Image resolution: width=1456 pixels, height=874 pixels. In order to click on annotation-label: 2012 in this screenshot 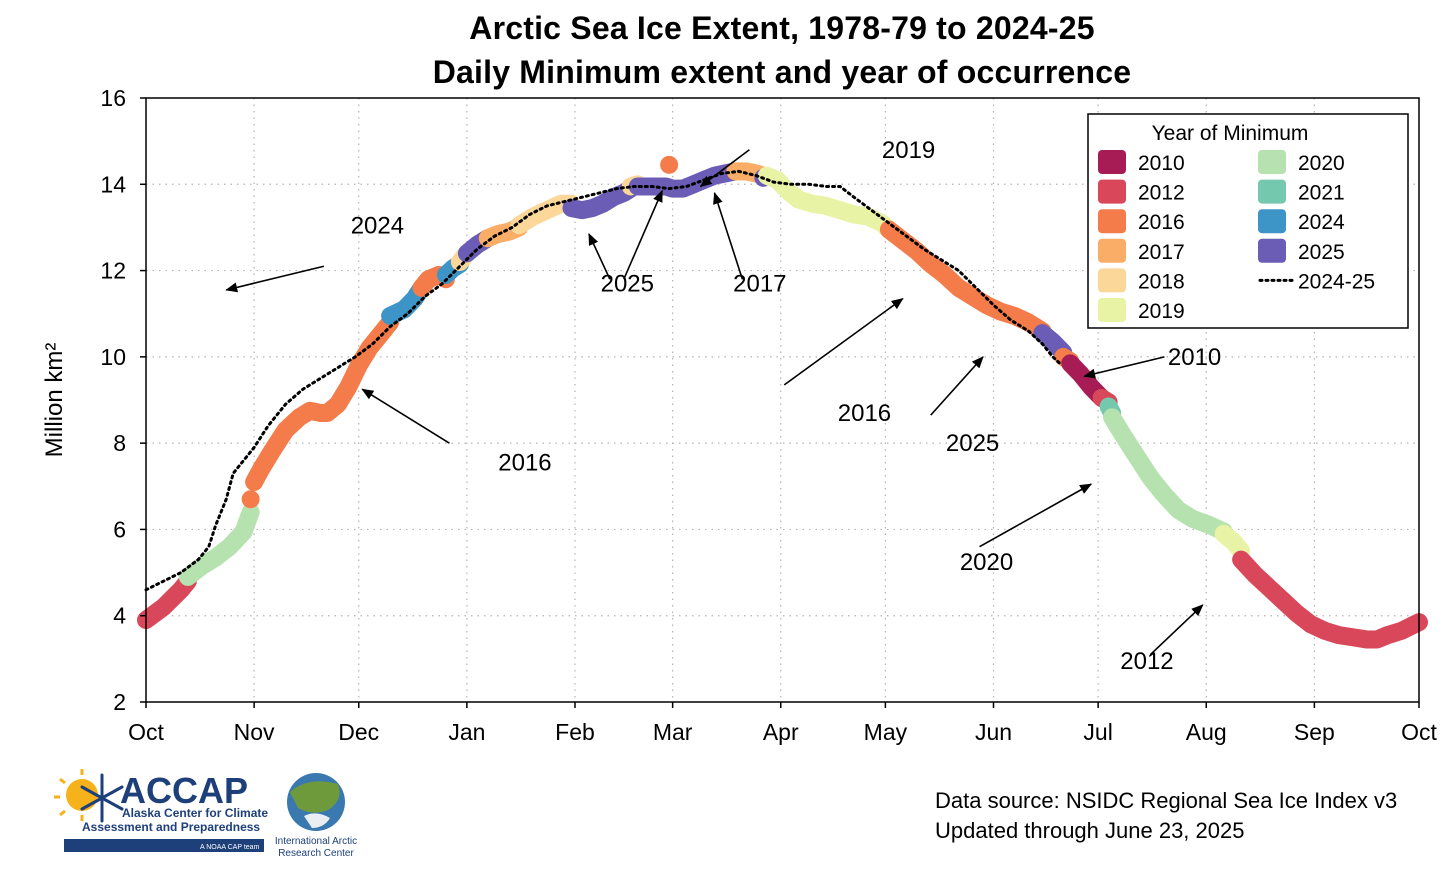, I will do `click(1146, 661)`.